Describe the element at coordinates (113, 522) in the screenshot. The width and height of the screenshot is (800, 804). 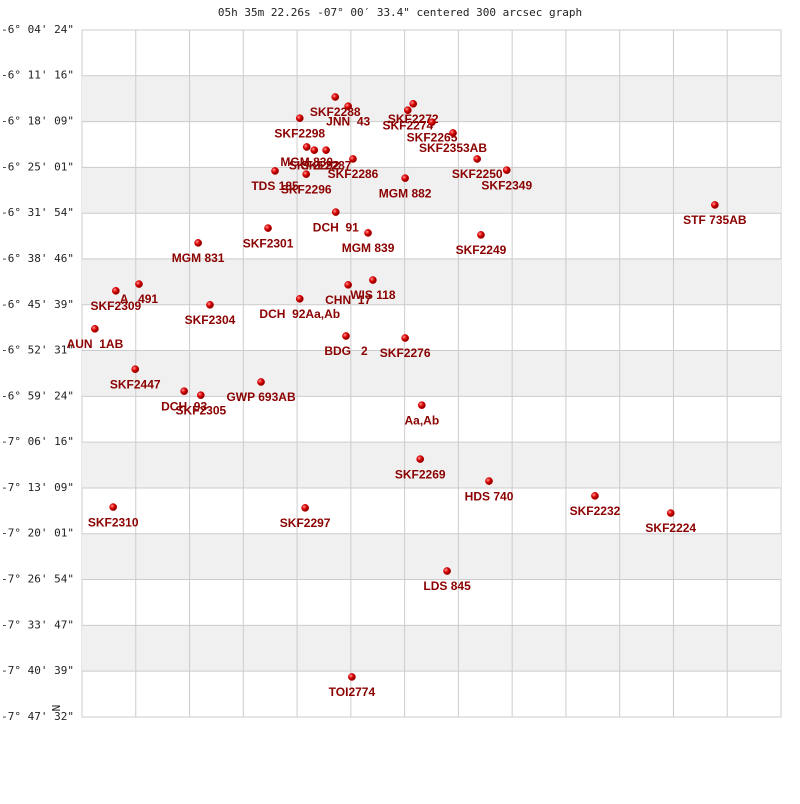
I see `star-label: SKF2310` at that location.